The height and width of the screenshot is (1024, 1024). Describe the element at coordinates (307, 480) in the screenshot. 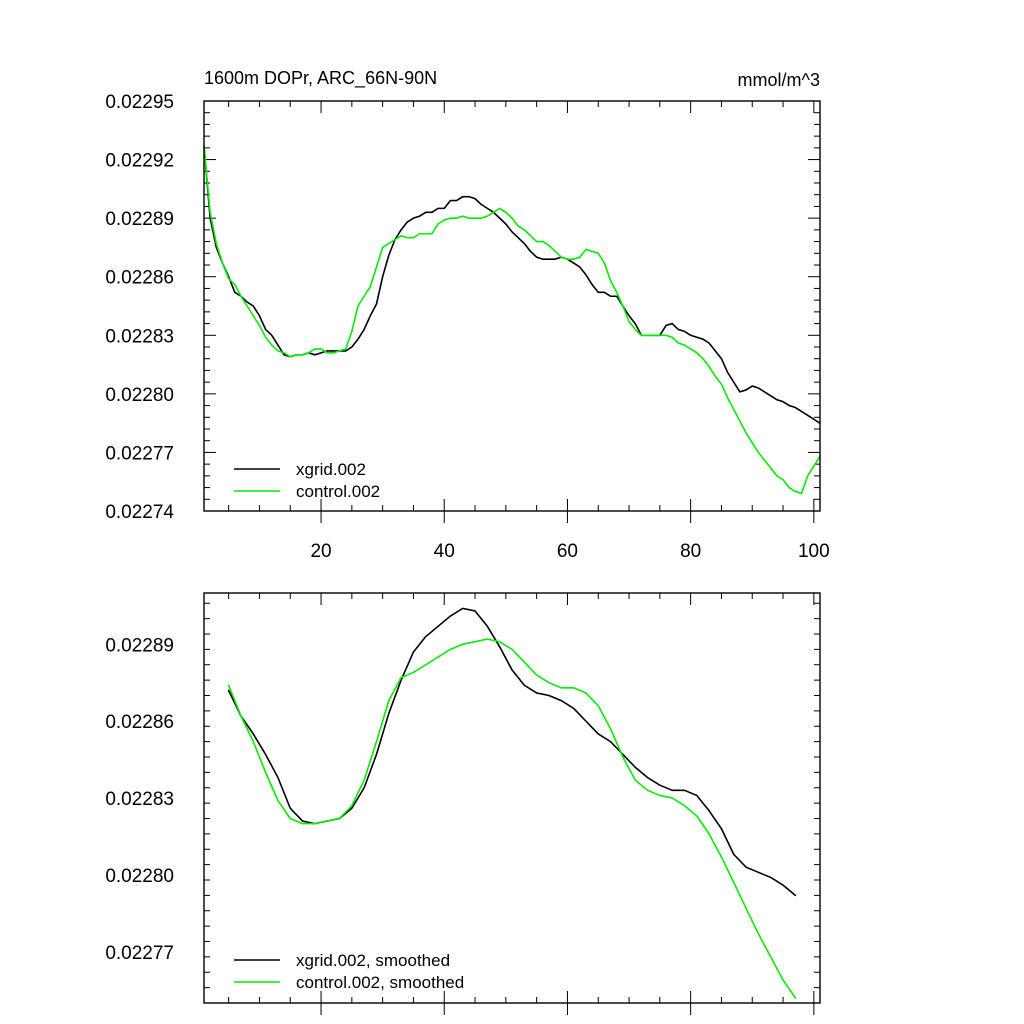

I see `top-panel-legend: xgrid.002 control.002` at that location.